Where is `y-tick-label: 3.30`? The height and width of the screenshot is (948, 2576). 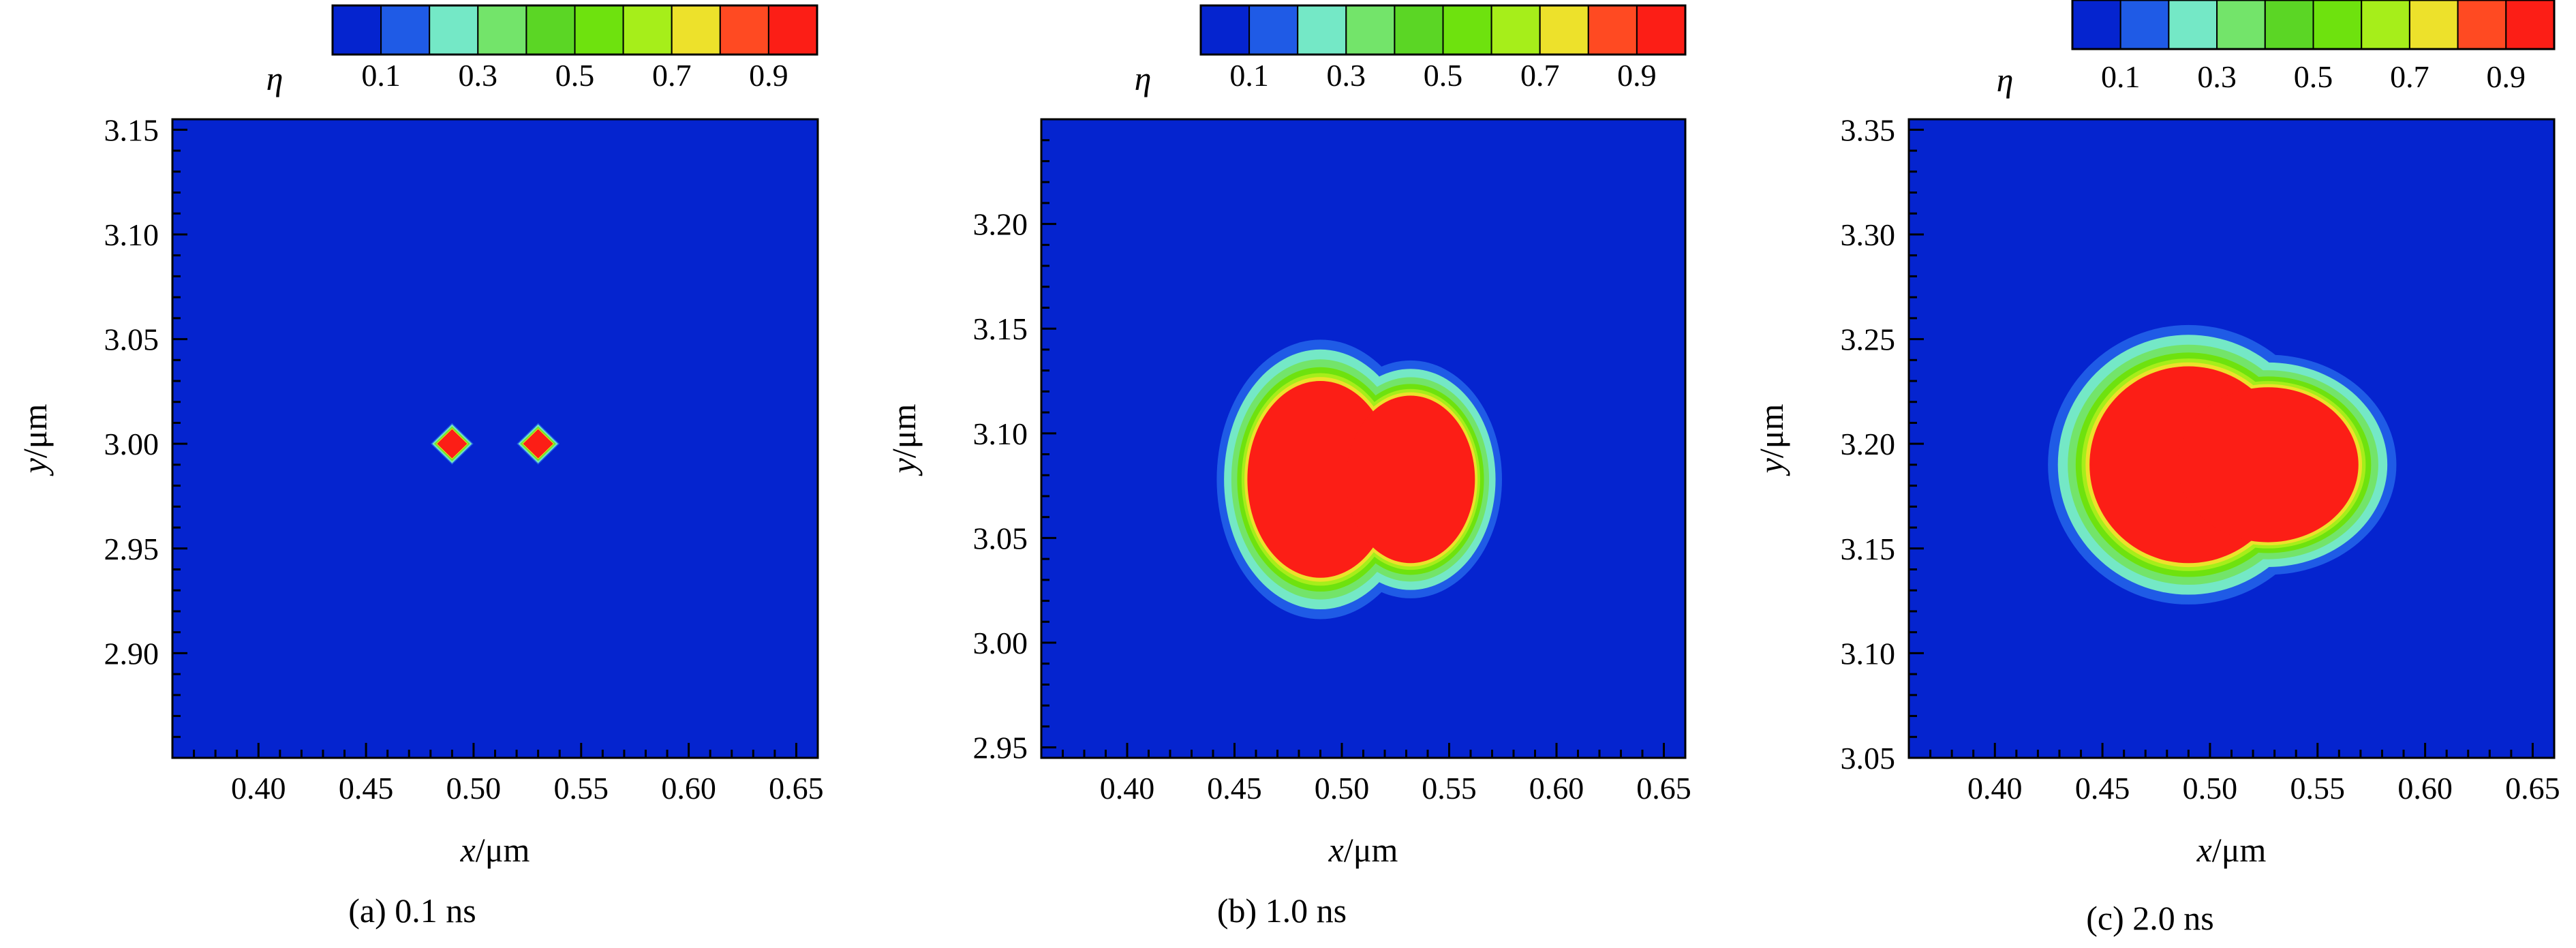 y-tick-label: 3.30 is located at coordinates (1868, 234).